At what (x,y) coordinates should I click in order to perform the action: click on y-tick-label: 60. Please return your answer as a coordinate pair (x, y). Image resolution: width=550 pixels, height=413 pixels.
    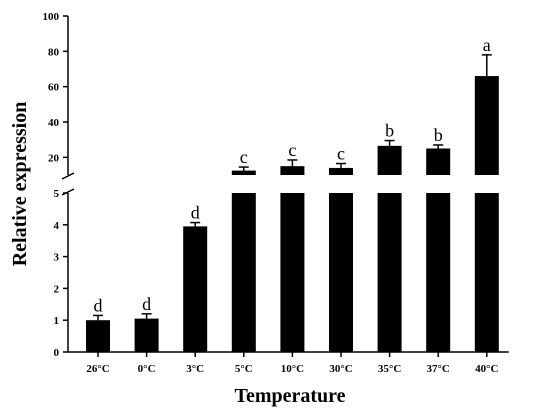
    Looking at the image, I should click on (54, 88).